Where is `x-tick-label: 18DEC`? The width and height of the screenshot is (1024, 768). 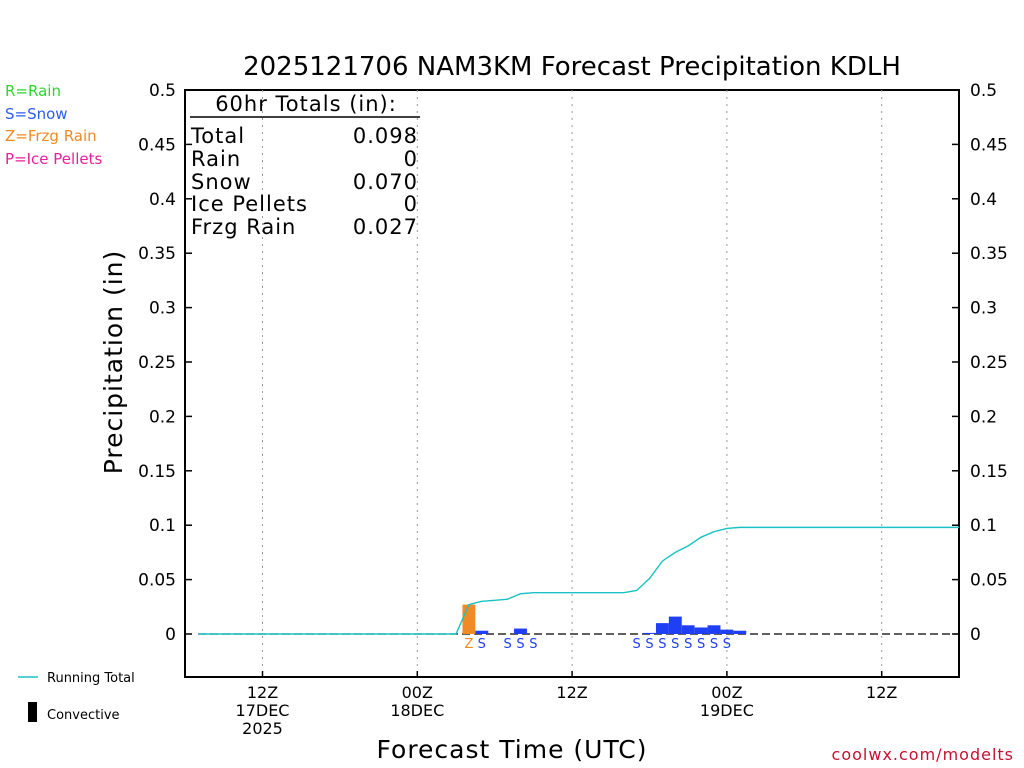
x-tick-label: 18DEC is located at coordinates (417, 710).